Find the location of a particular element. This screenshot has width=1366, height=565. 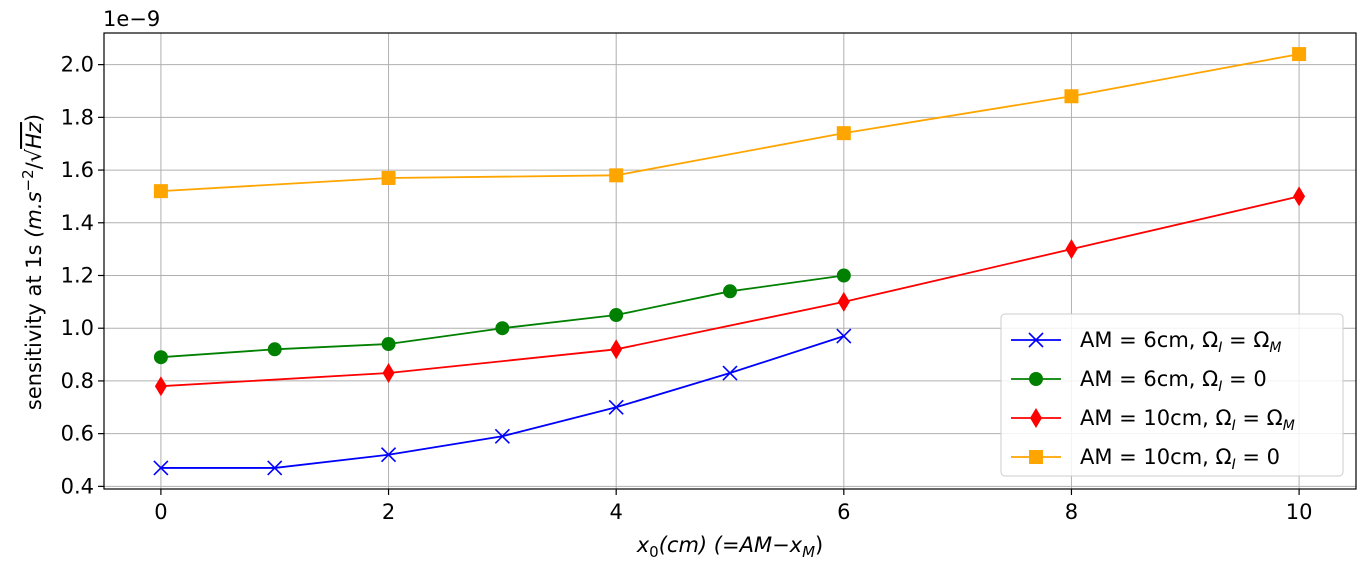

legend-entry: AM = 6cm, ΩI = 0 is located at coordinates (1139, 381).